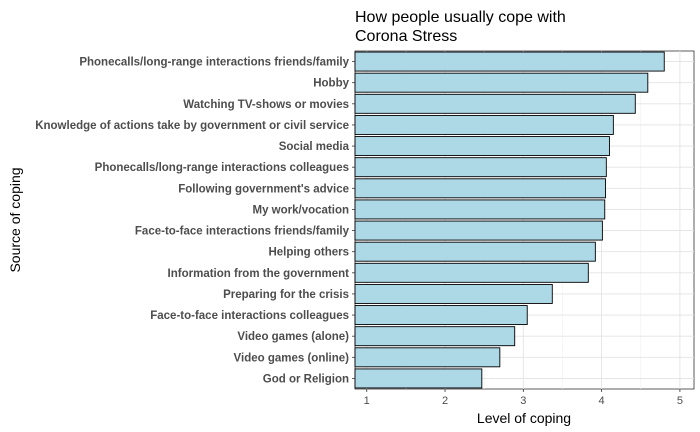 This screenshot has height=432, width=700. I want to click on category-label: Face-to-face interactions colleagues, so click(249, 316).